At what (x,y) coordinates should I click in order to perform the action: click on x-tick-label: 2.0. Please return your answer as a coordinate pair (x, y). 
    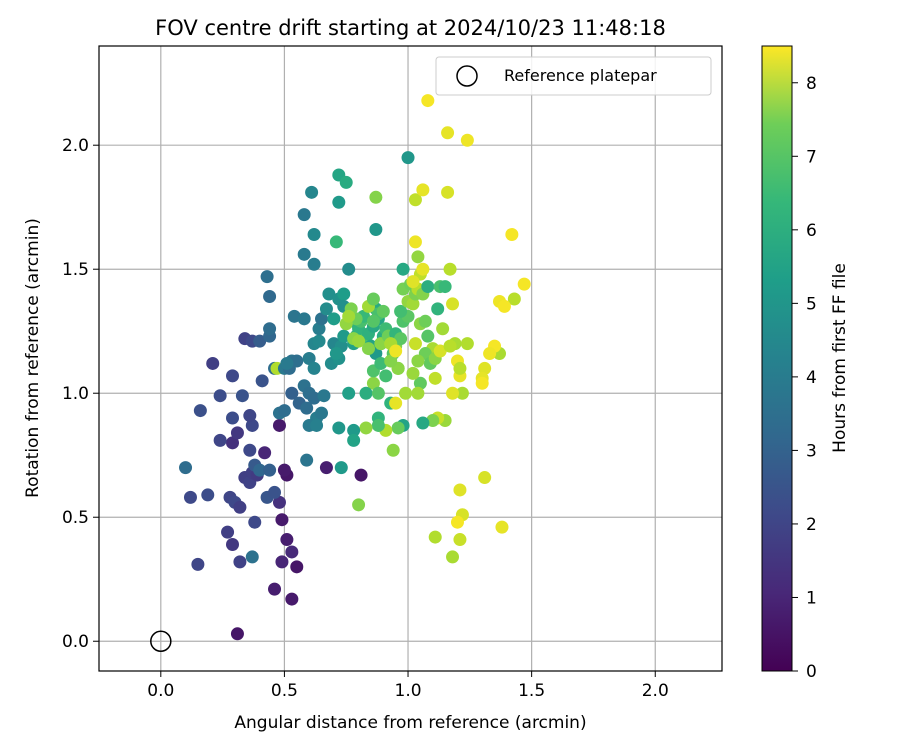
    Looking at the image, I should click on (655, 691).